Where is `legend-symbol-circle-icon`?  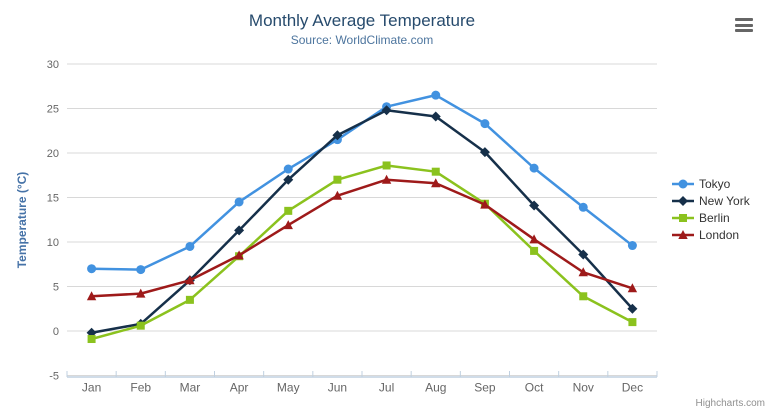 legend-symbol-circle-icon is located at coordinates (683, 184).